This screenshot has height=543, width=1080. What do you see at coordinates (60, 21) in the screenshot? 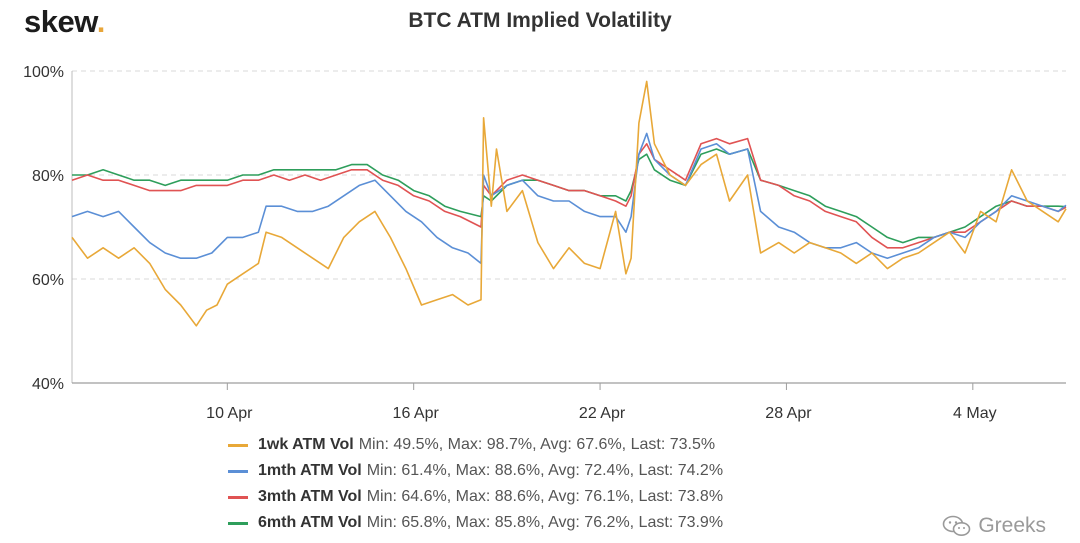
I see `logo-text: skew` at bounding box center [60, 21].